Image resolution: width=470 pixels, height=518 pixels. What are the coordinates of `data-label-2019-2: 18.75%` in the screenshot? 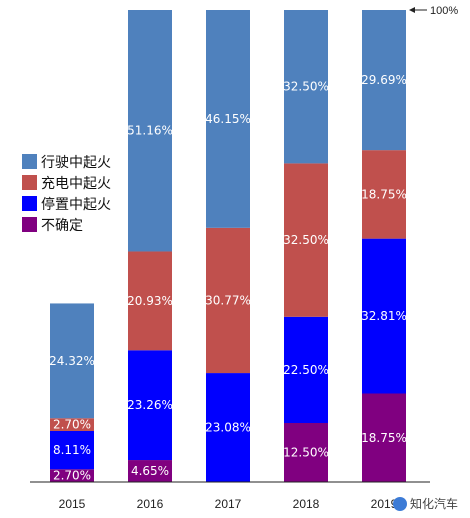 It's located at (384, 194).